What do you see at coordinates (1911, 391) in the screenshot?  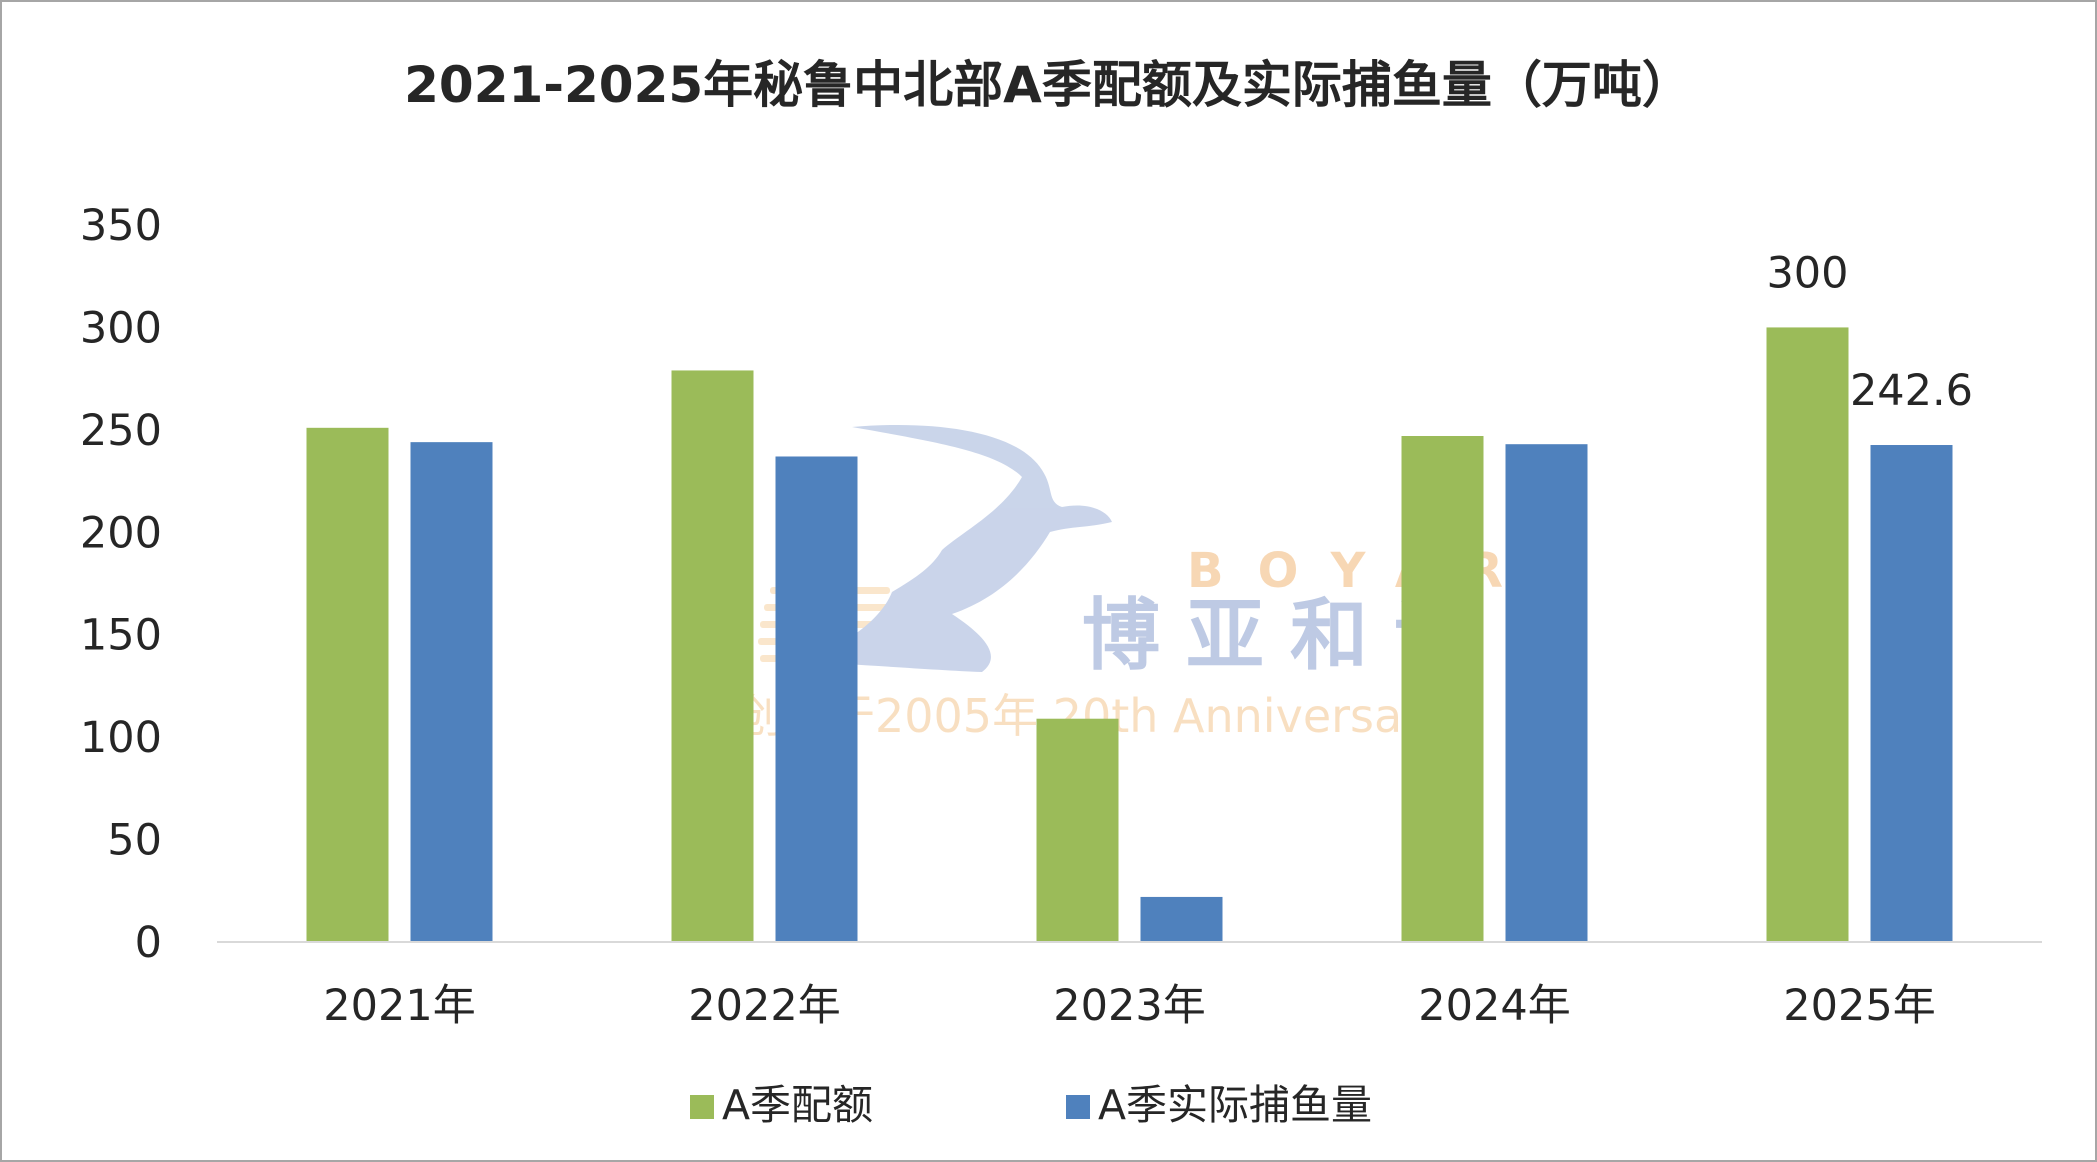 I see `data-label: 242.6` at bounding box center [1911, 391].